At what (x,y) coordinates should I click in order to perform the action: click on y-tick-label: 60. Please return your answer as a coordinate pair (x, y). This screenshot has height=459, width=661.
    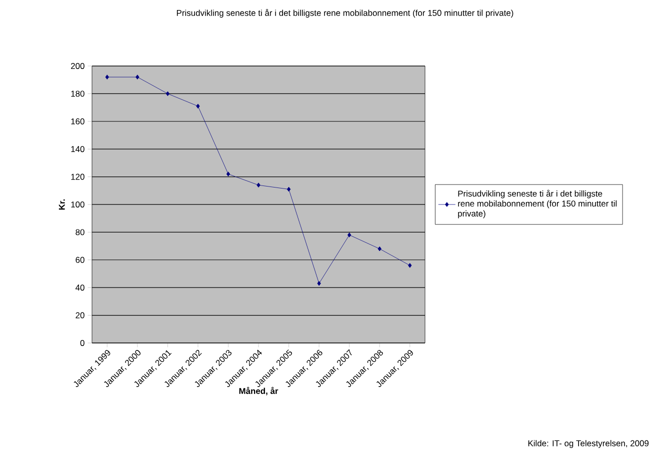
    Looking at the image, I should click on (80, 259).